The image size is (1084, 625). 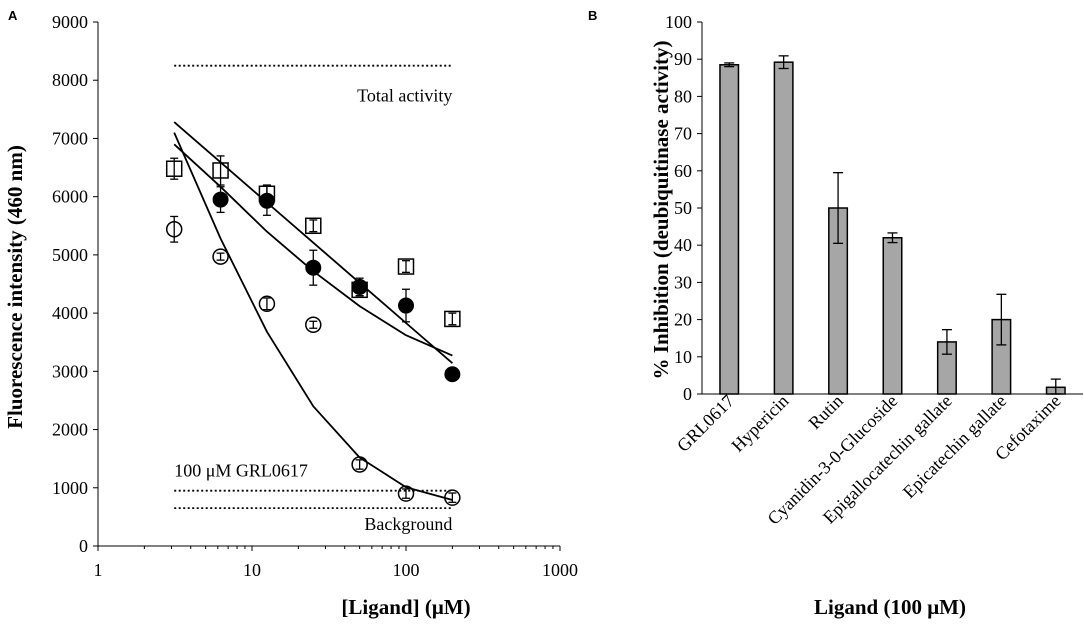 I want to click on reference-label-background: Background, so click(x=408, y=524).